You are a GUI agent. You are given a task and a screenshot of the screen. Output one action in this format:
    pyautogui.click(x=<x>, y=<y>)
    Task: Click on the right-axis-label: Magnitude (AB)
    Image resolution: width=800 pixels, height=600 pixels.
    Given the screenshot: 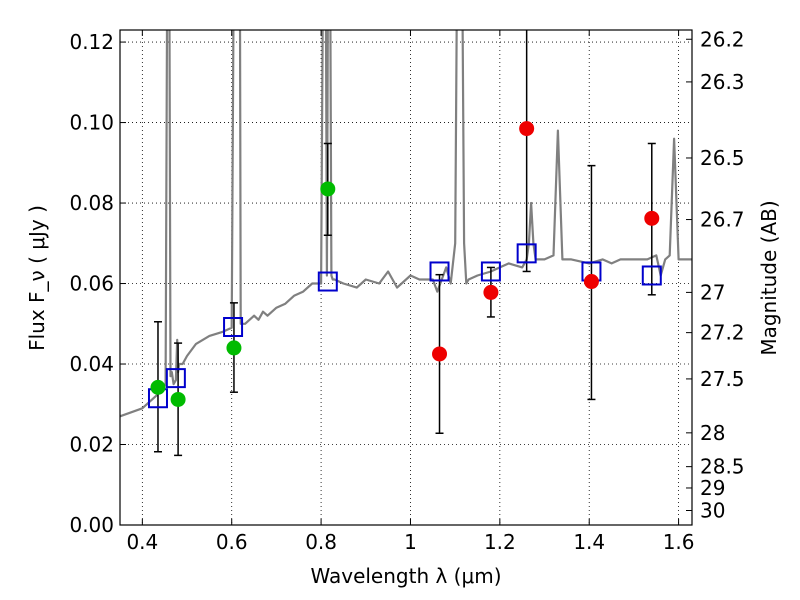 What is the action you would take?
    pyautogui.click(x=769, y=277)
    